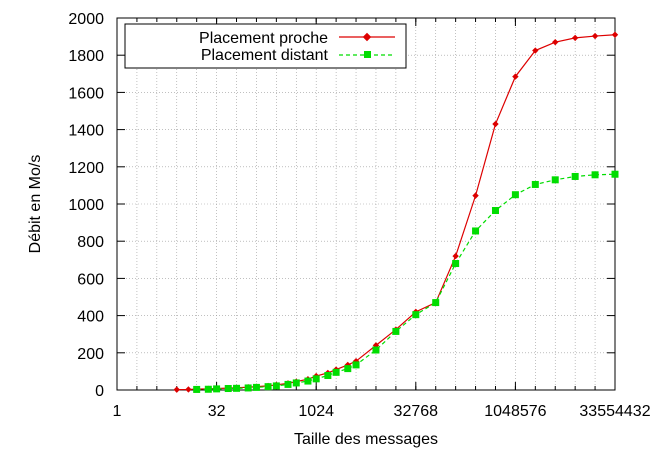 The image size is (665, 454). I want to click on x-tick-label: 33554432, so click(614, 411).